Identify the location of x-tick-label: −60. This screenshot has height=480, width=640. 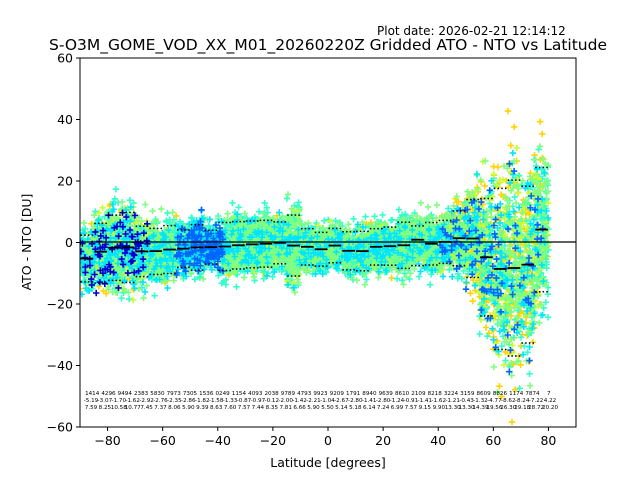
(162, 440).